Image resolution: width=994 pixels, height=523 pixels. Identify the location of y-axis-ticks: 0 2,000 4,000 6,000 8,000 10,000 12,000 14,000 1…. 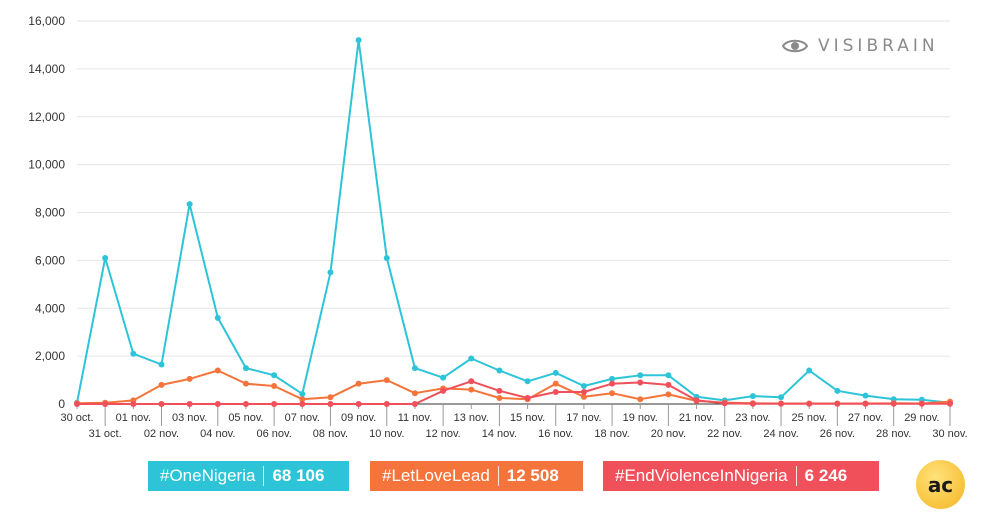
(46, 212).